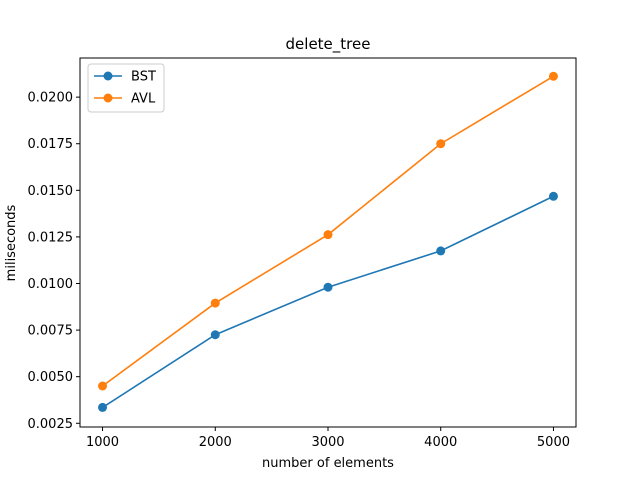 The height and width of the screenshot is (480, 640). What do you see at coordinates (51, 237) in the screenshot?
I see `y-tick-label: 0.0125` at bounding box center [51, 237].